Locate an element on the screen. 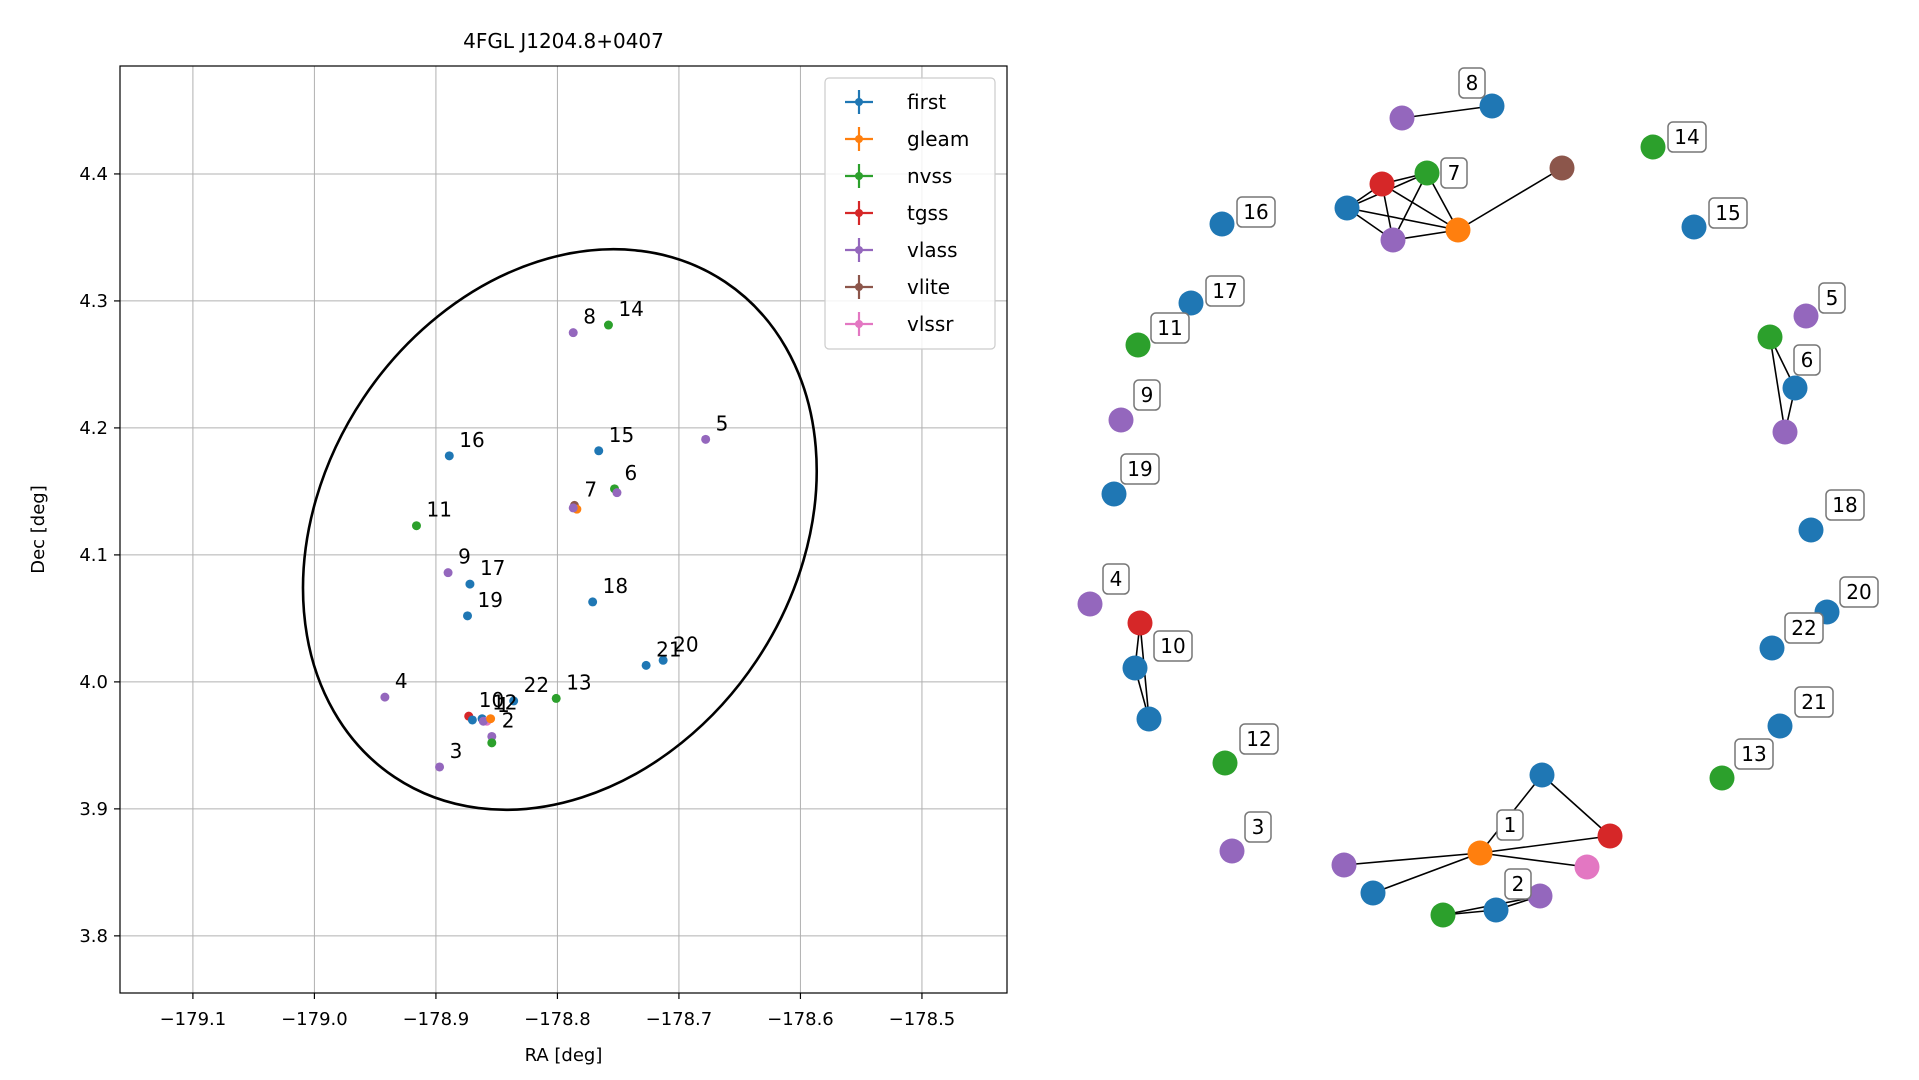 The height and width of the screenshot is (1080, 1919). legend-label: first is located at coordinates (926, 102).